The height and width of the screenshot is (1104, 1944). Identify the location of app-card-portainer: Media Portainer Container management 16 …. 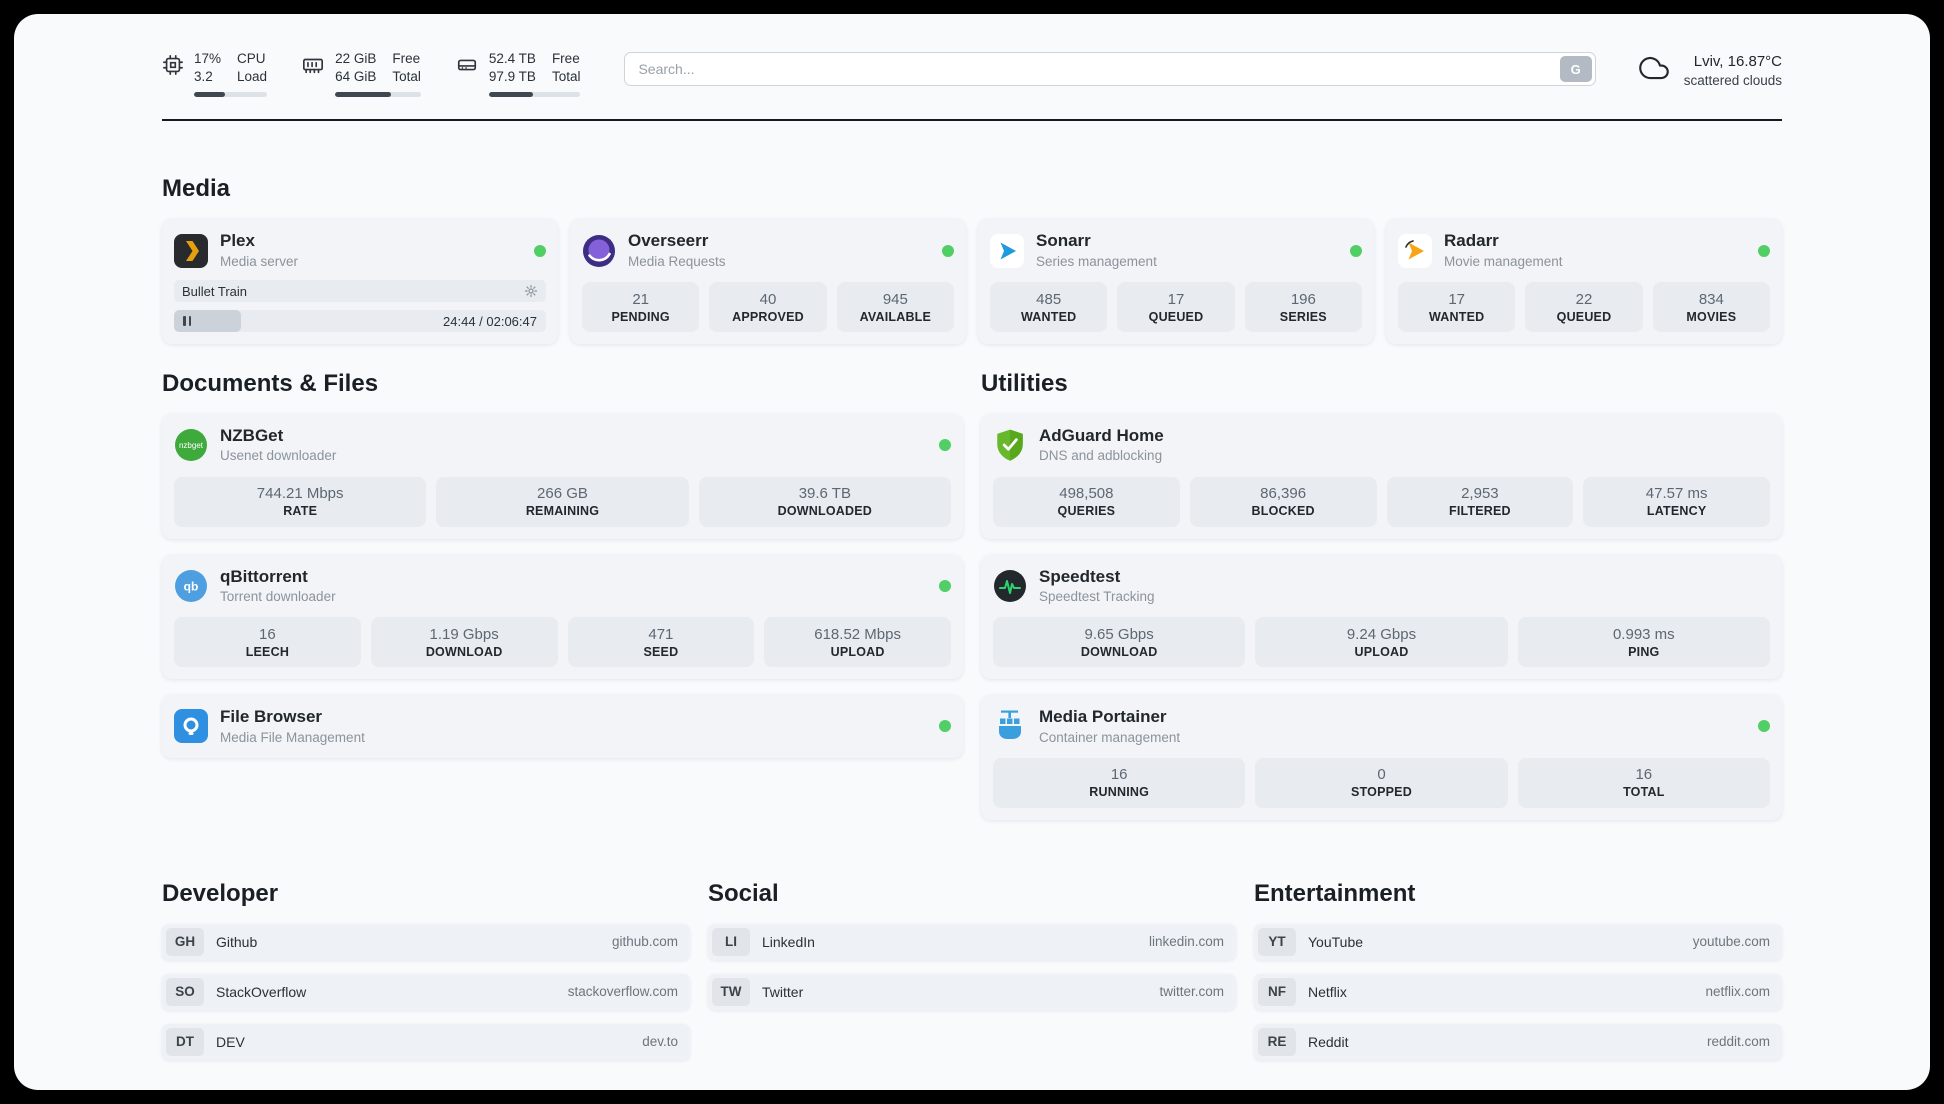
(1381, 757).